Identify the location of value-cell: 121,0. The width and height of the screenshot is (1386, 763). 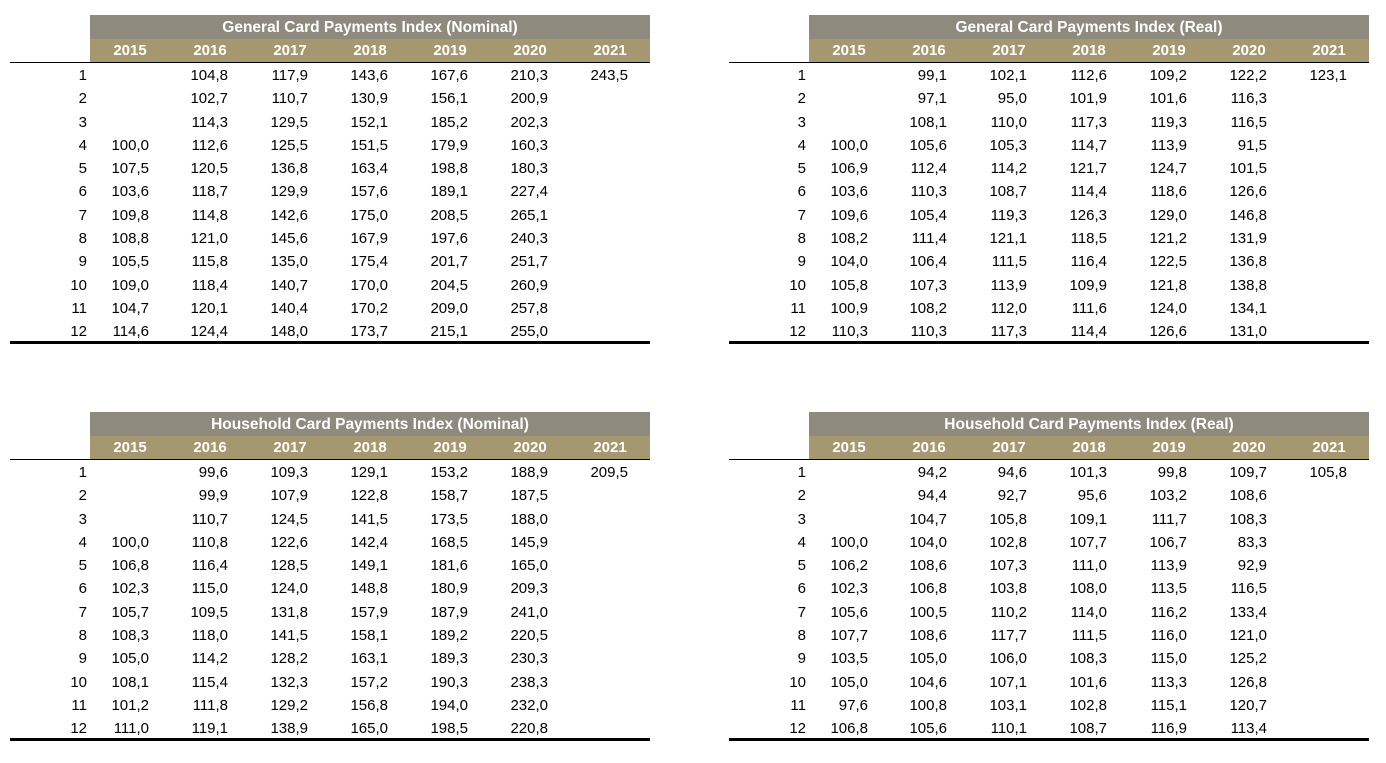
(1248, 636).